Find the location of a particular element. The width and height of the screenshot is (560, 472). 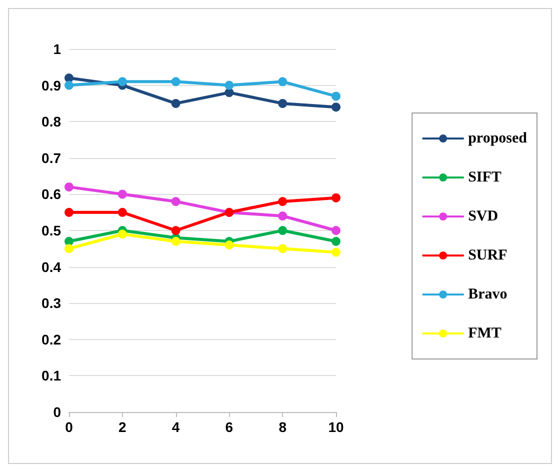

legend-label: SIFT is located at coordinates (485, 178).